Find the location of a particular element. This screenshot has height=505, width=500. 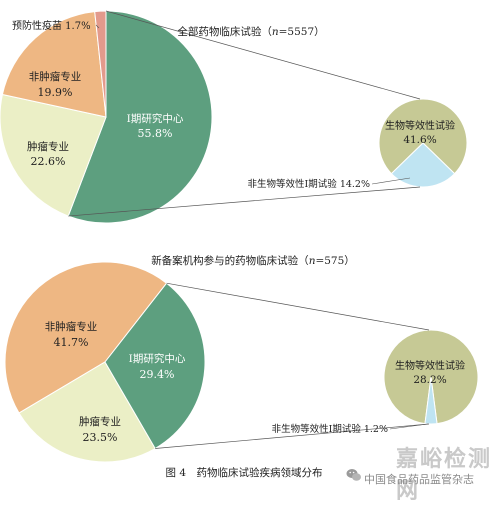

pie2-title: 新备案机构参与的药物临床试验（n=575） is located at coordinates (253, 260).